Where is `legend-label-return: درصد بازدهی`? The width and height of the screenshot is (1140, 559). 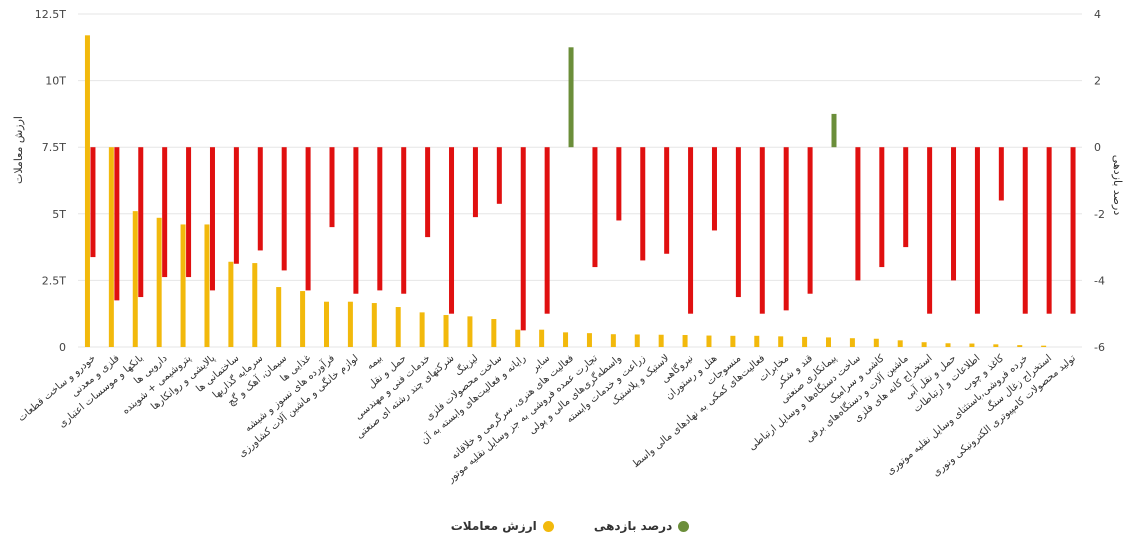
legend-label-return: درصد بازدهی is located at coordinates (633, 526).